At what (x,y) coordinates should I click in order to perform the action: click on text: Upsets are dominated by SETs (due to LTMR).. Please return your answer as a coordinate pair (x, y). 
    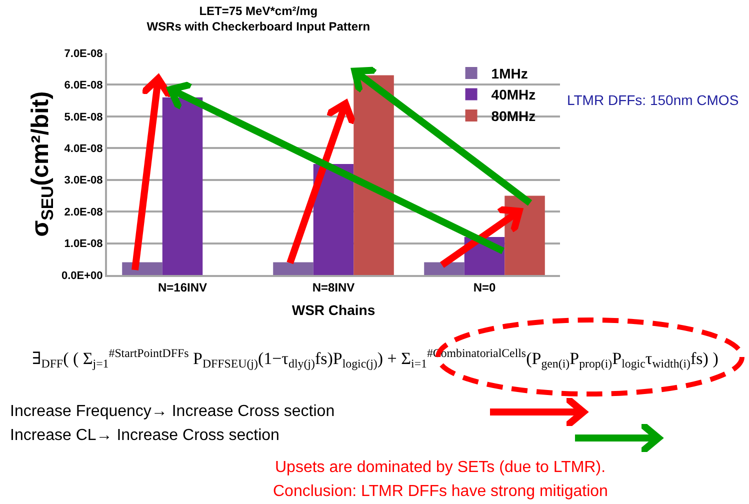
    Looking at the image, I should click on (440, 467).